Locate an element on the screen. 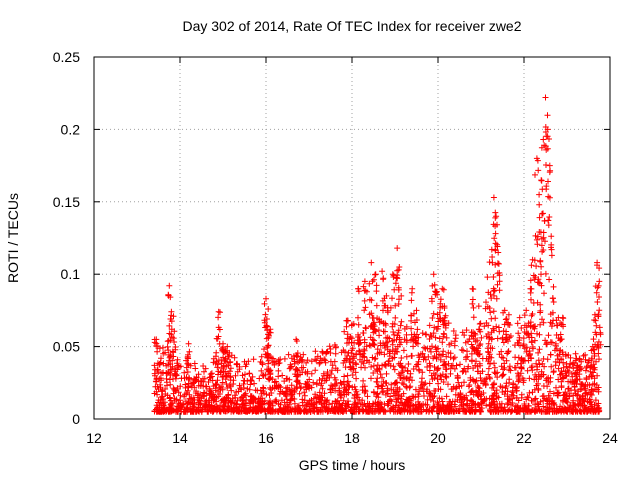 The width and height of the screenshot is (640, 480). x-axis-title: GPS time / hours is located at coordinates (352, 465).